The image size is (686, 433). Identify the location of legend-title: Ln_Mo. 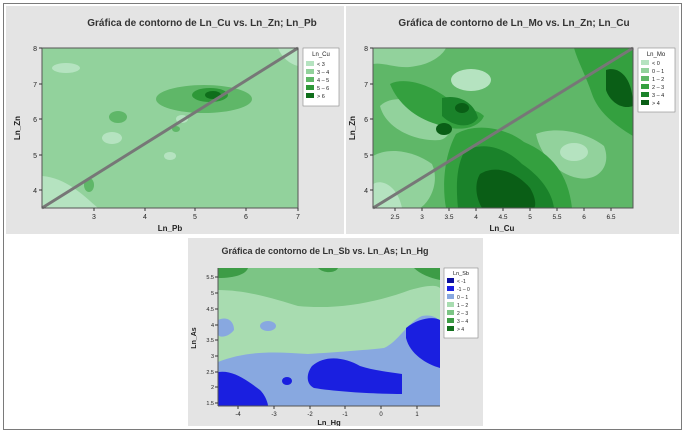
(656, 55).